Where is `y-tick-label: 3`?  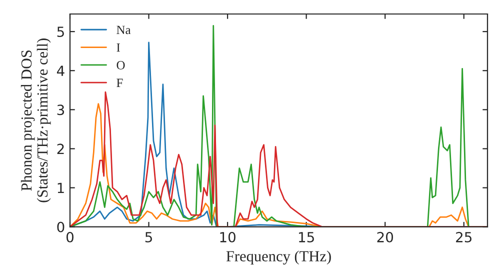 y-tick-label: 3 is located at coordinates (60, 110).